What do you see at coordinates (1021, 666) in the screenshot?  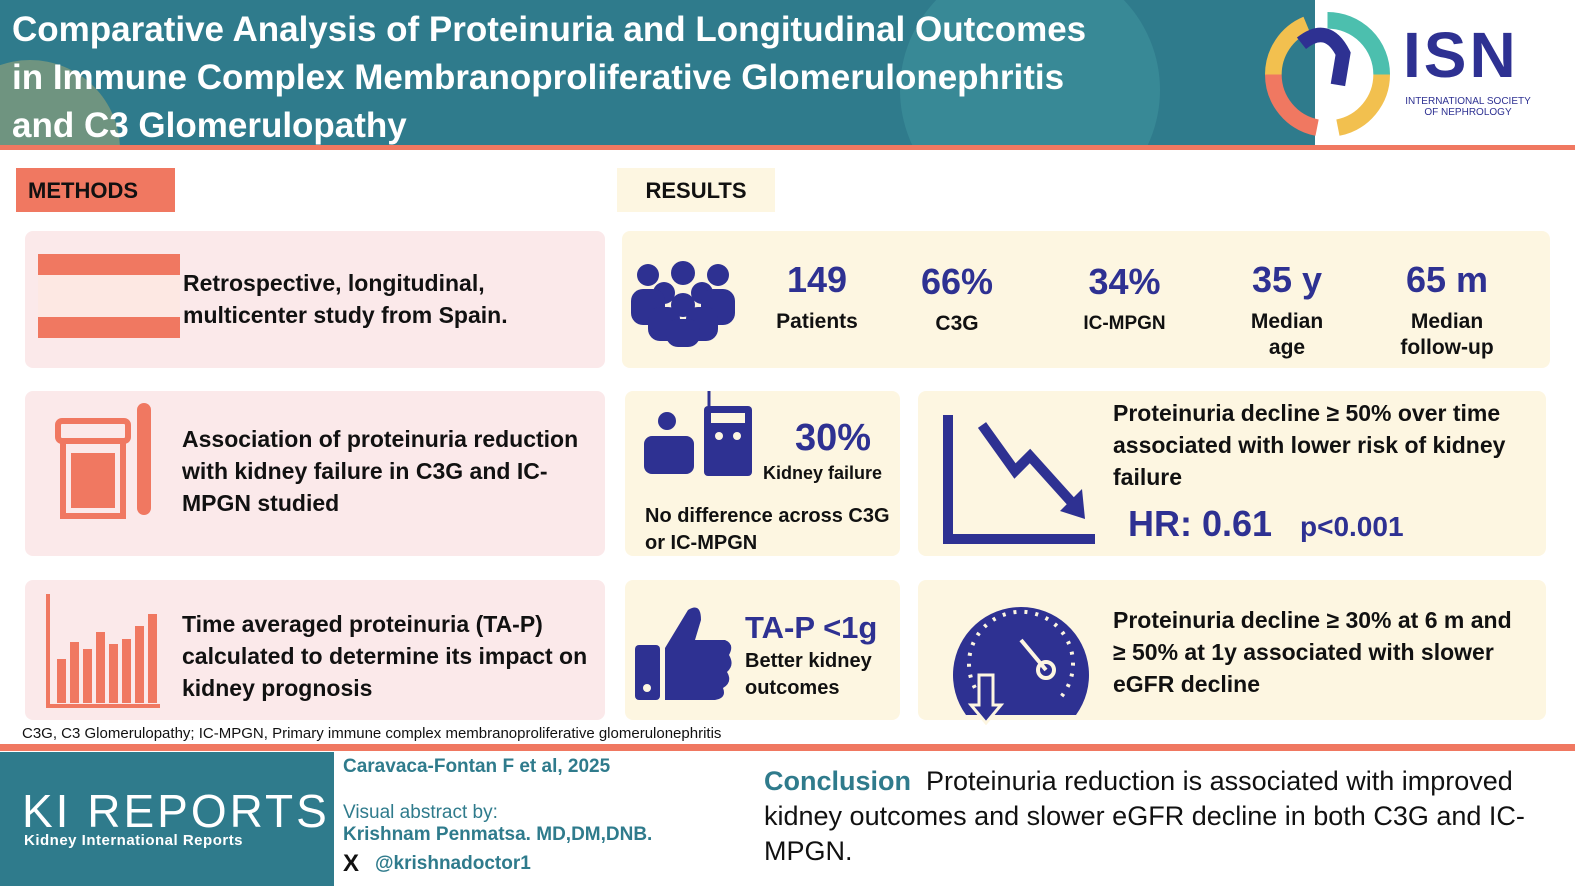 I see `speedometer-icon` at bounding box center [1021, 666].